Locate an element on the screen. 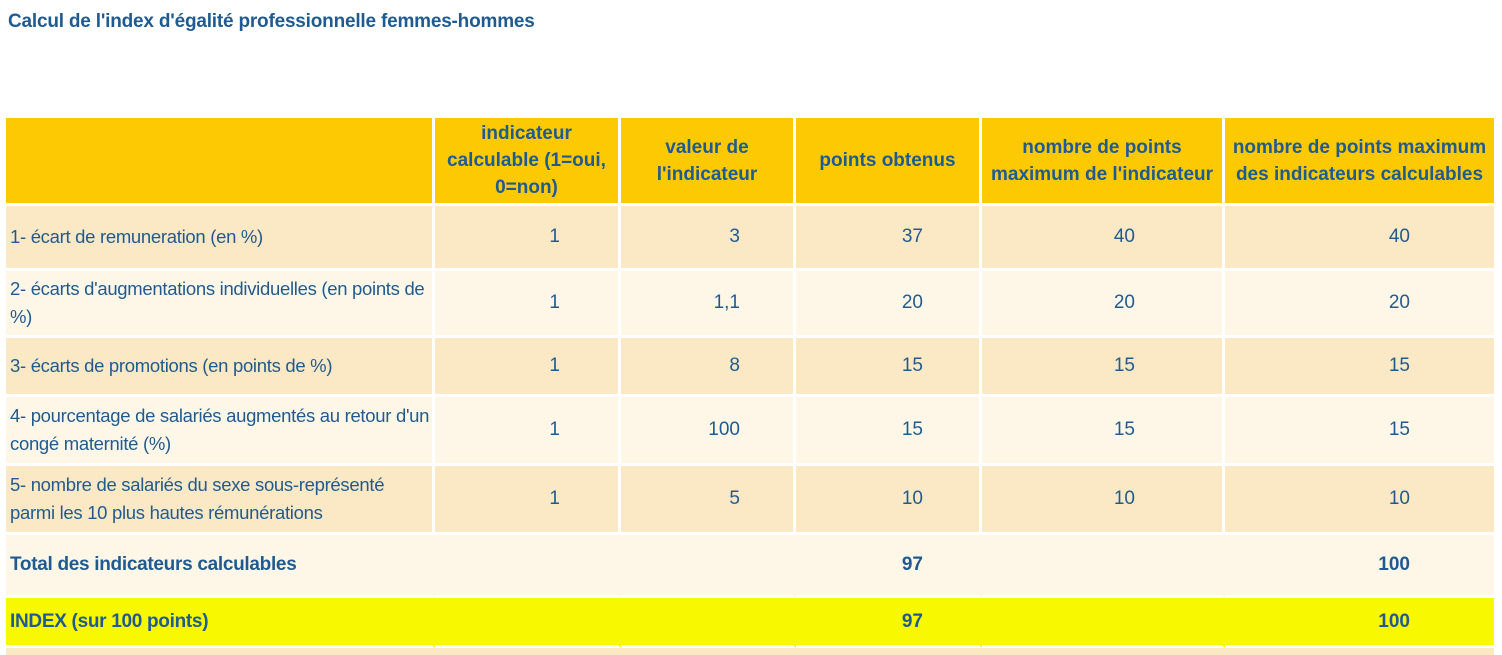 This screenshot has height=655, width=1502. row-label-ecart-remuneration: 1- écart de remuneration (en %) is located at coordinates (220, 238).